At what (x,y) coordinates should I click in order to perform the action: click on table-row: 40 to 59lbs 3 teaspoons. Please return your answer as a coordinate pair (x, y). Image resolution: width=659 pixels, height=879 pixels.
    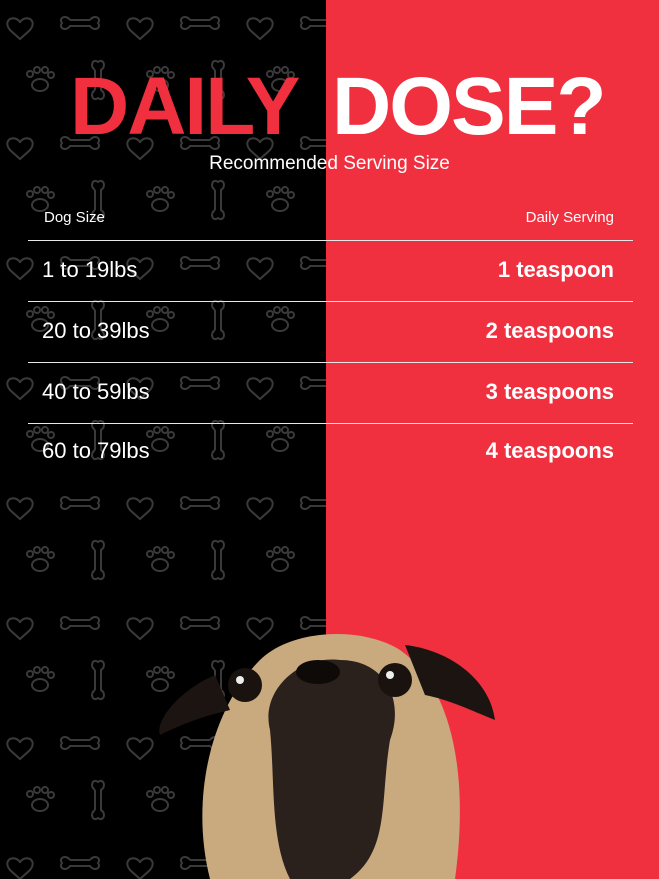
    Looking at the image, I should click on (329, 399).